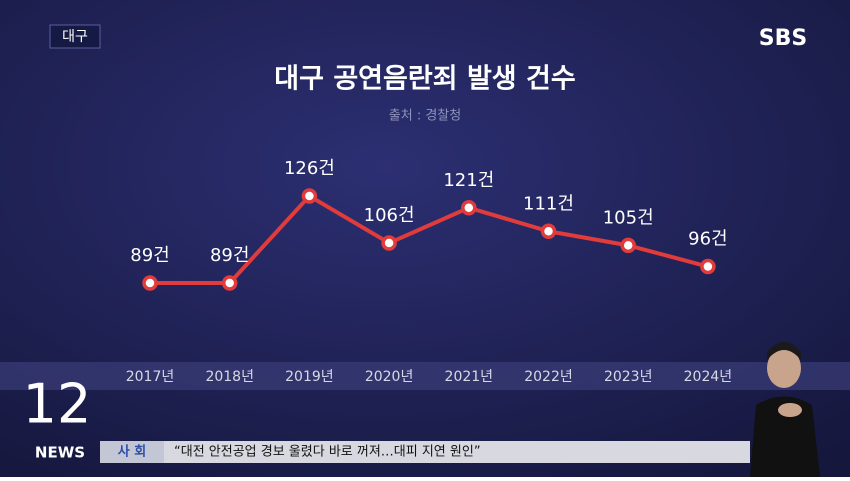 The height and width of the screenshot is (481, 850). I want to click on x-tick-label: 2024년, so click(708, 377).